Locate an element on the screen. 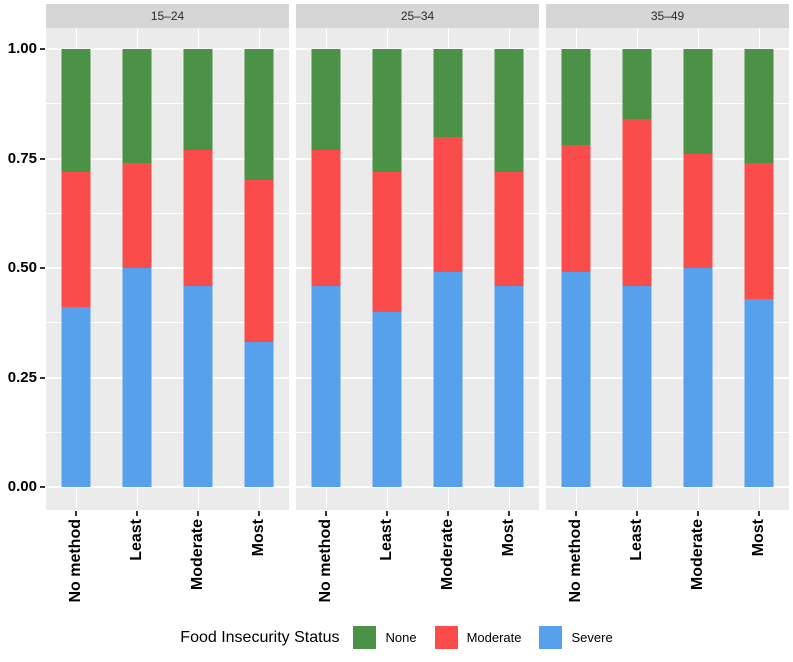 The width and height of the screenshot is (793, 662). bar-35-49-most is located at coordinates (759, 268).